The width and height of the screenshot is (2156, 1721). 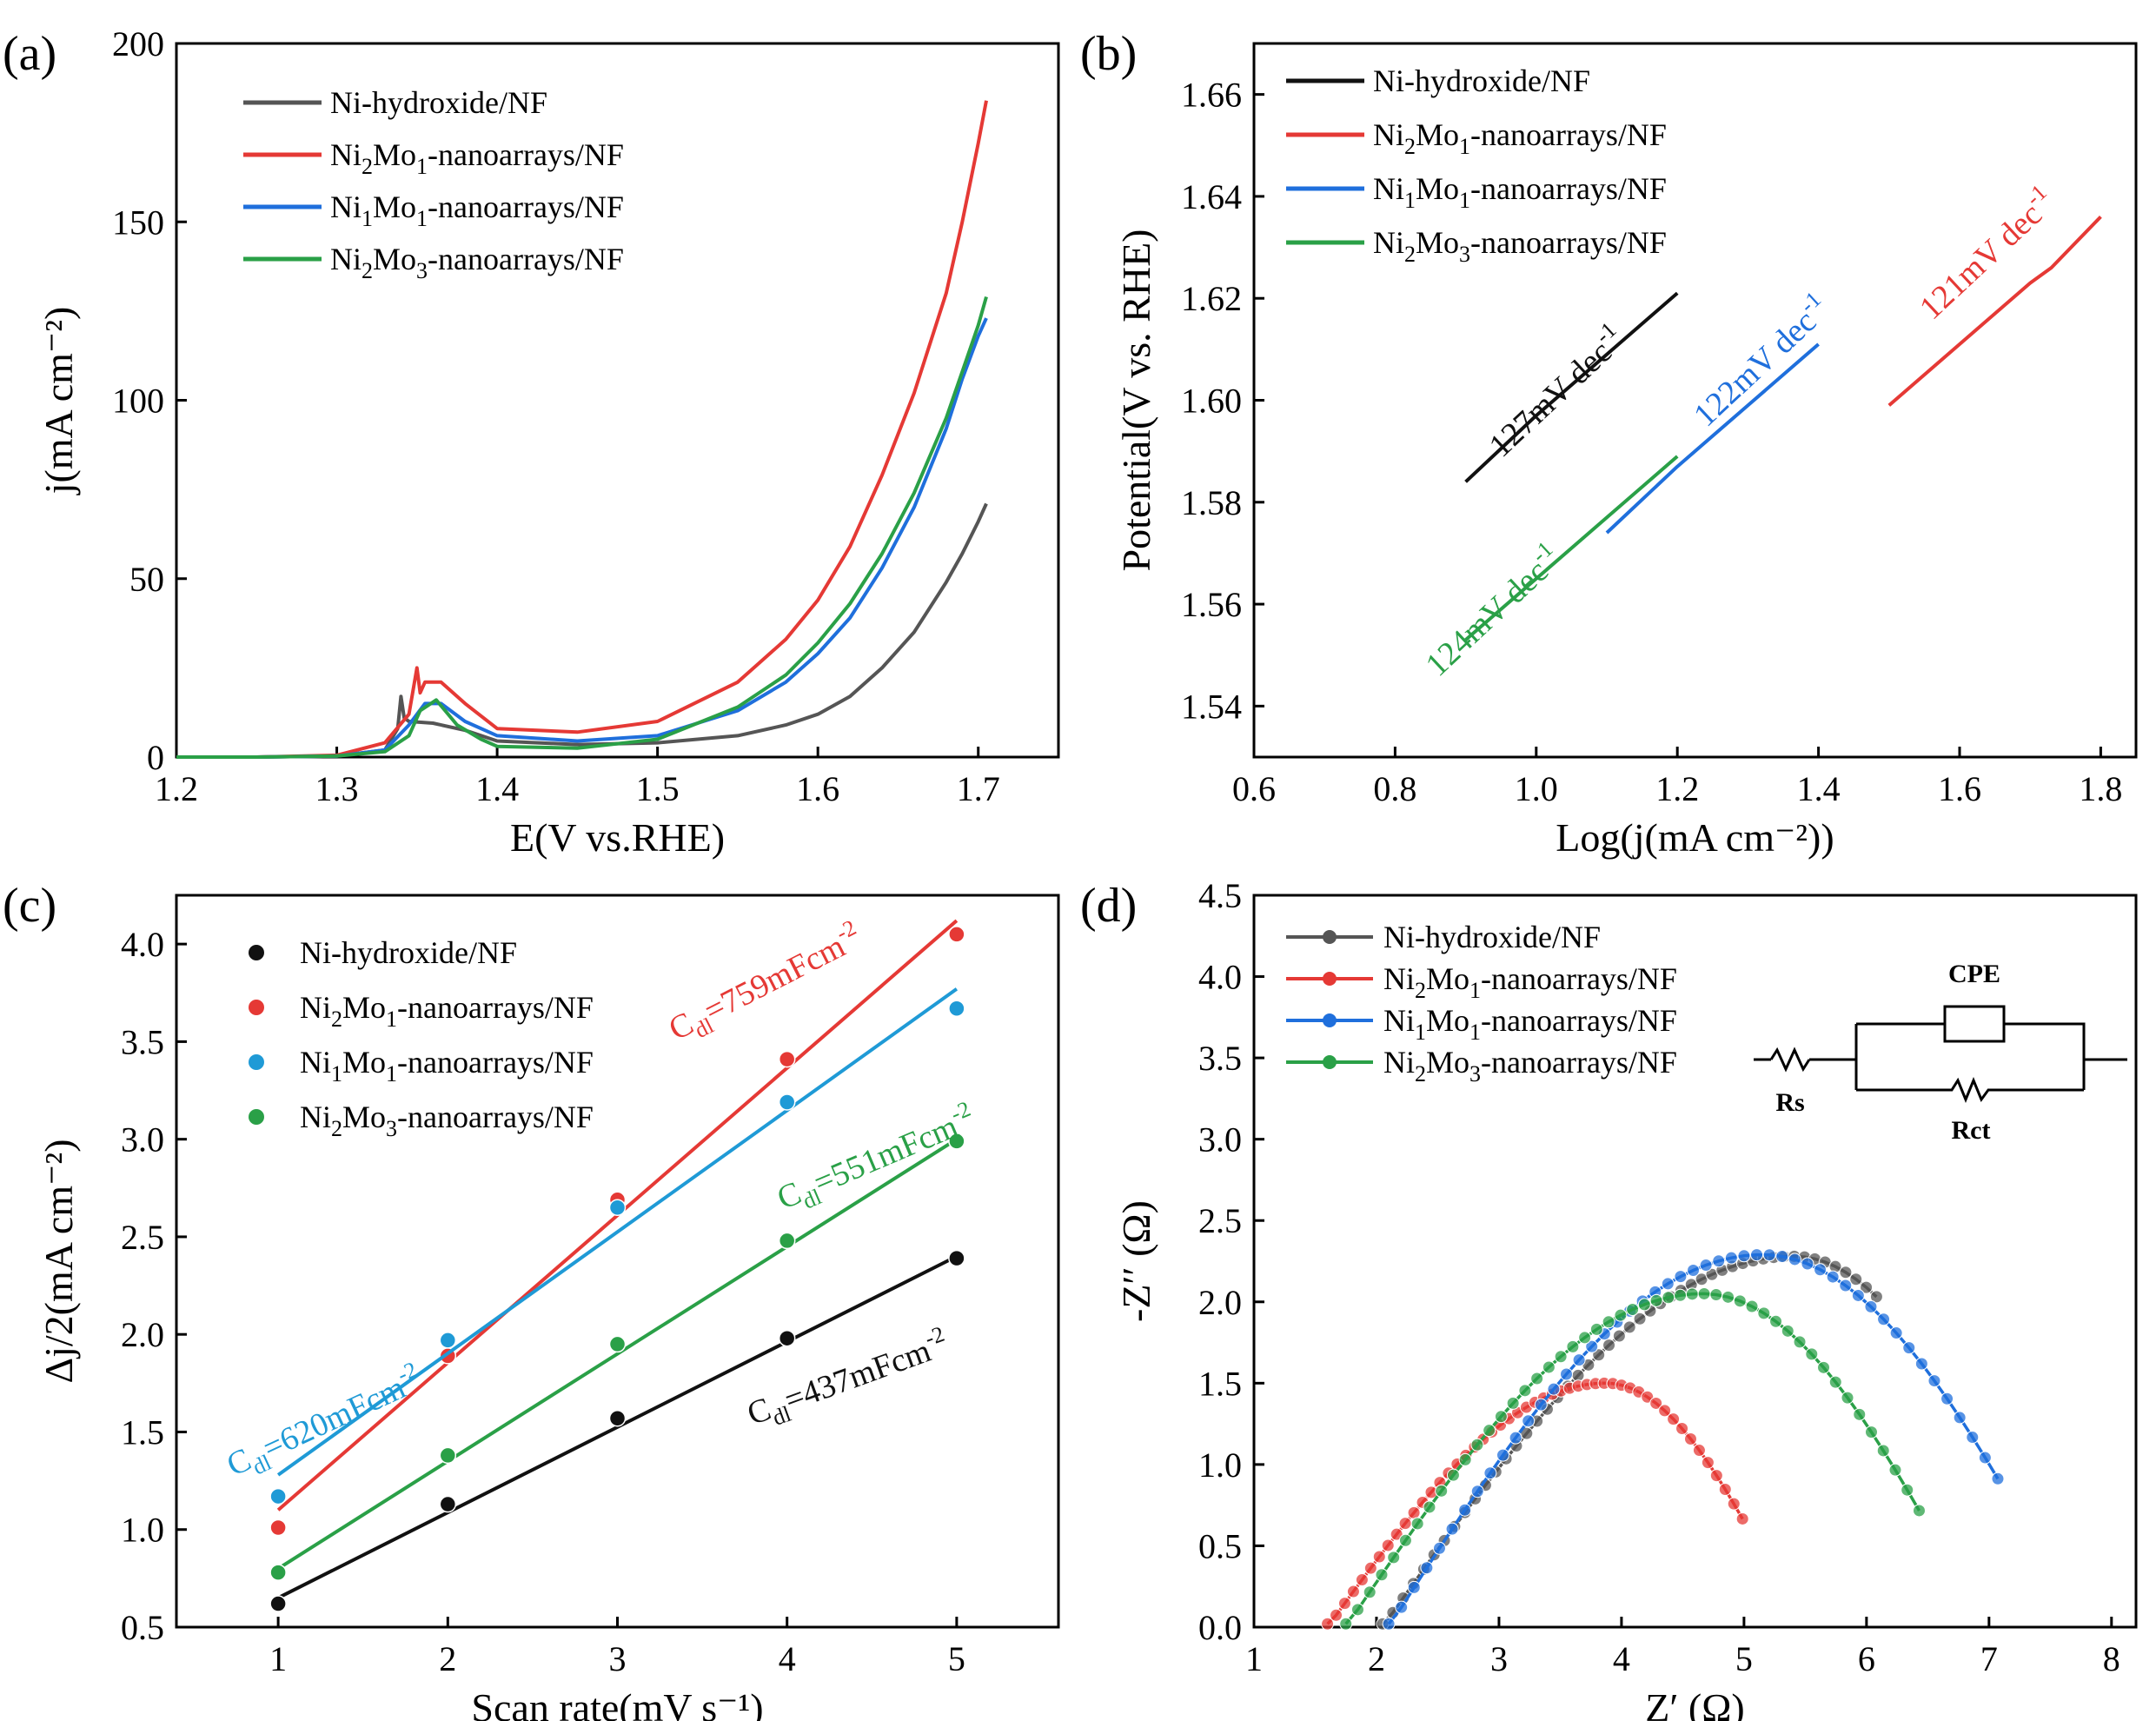 I want to click on slope-annotation: Cdl=437mFcm-2, so click(x=847, y=1380).